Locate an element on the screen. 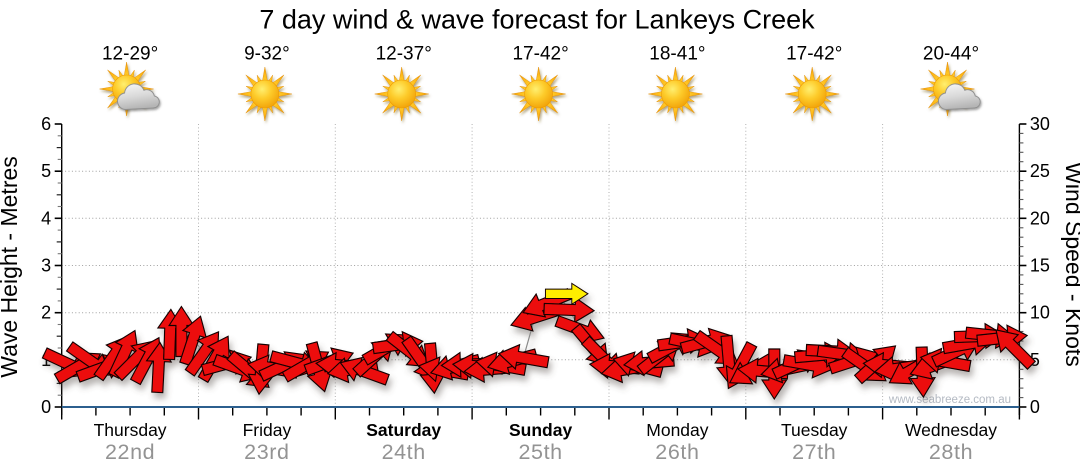 The width and height of the screenshot is (1080, 475). svg-text: 24th is located at coordinates (404, 452).